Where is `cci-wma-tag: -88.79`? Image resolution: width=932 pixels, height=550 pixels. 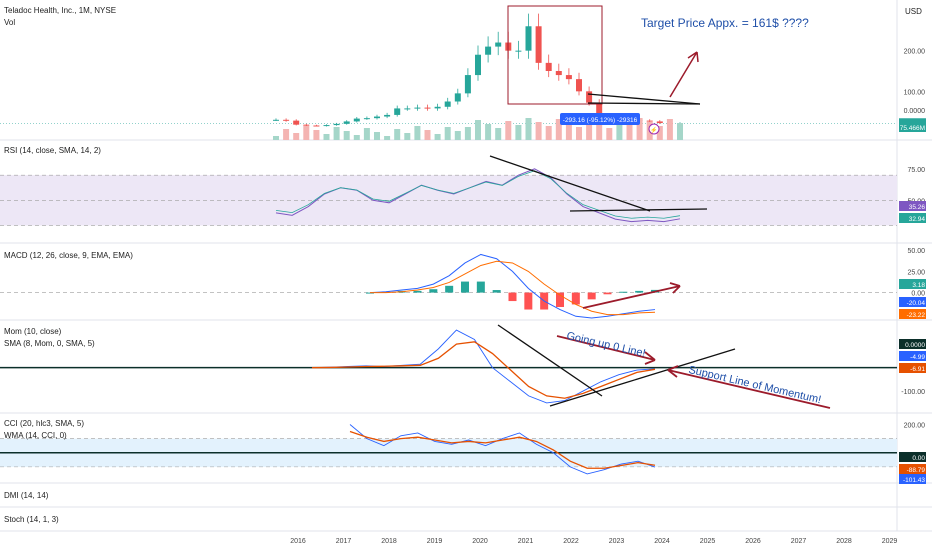
cci-wma-tag: -88.79 is located at coordinates (916, 470).